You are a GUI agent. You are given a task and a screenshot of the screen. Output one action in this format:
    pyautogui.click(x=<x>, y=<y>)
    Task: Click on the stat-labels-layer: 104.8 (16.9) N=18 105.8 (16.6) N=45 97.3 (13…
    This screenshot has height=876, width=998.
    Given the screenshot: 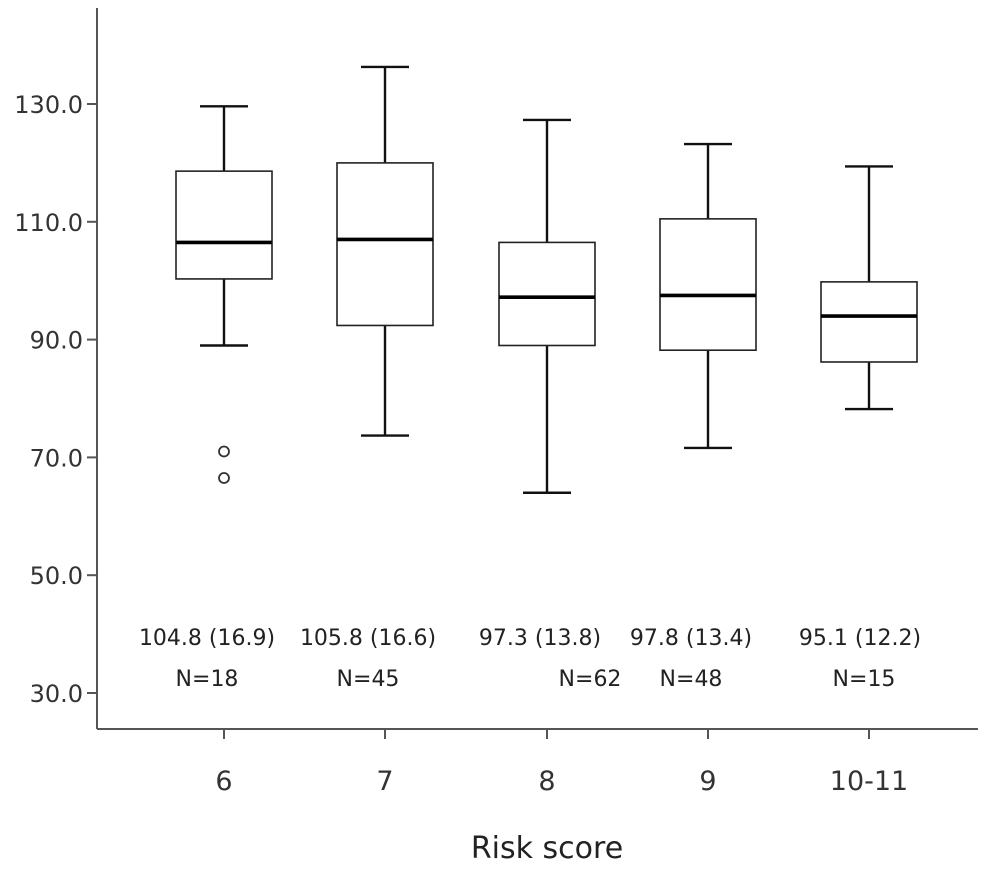 What is the action you would take?
    pyautogui.click(x=530, y=659)
    